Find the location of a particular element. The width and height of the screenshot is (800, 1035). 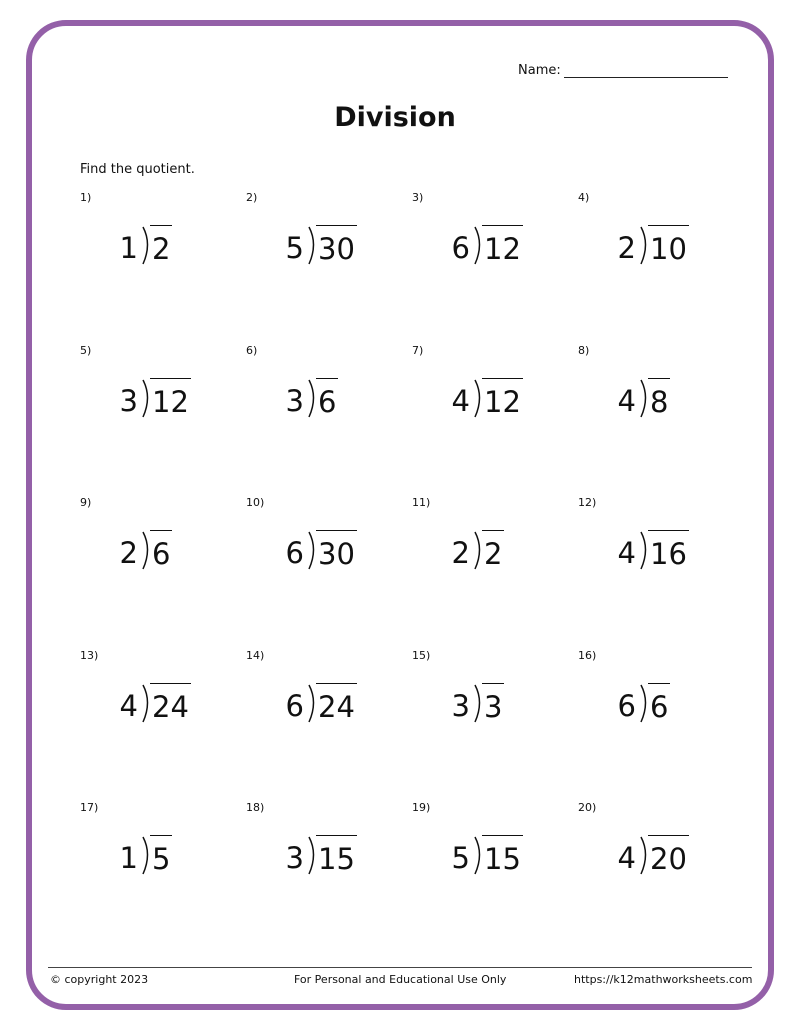

website-url: https://k12mathworksheets.com is located at coordinates (663, 979).